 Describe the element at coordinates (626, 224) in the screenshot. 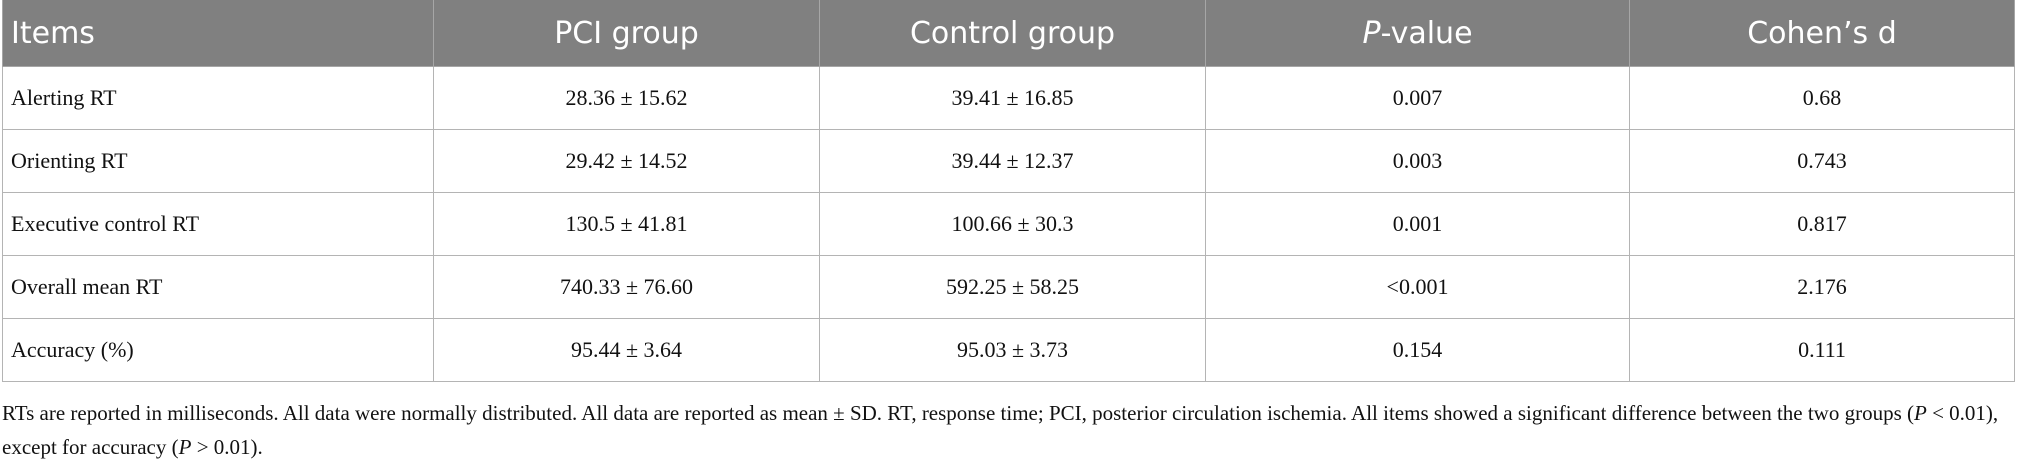

I see `cell: 130.5 ± 41.81` at that location.